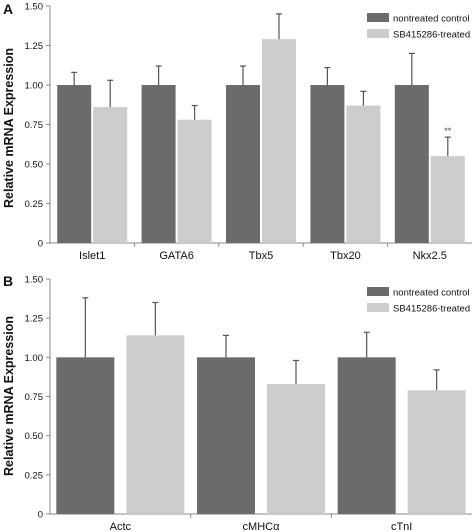 The height and width of the screenshot is (532, 474). What do you see at coordinates (261, 256) in the screenshot?
I see `x-tick-label: Tbx5` at bounding box center [261, 256].